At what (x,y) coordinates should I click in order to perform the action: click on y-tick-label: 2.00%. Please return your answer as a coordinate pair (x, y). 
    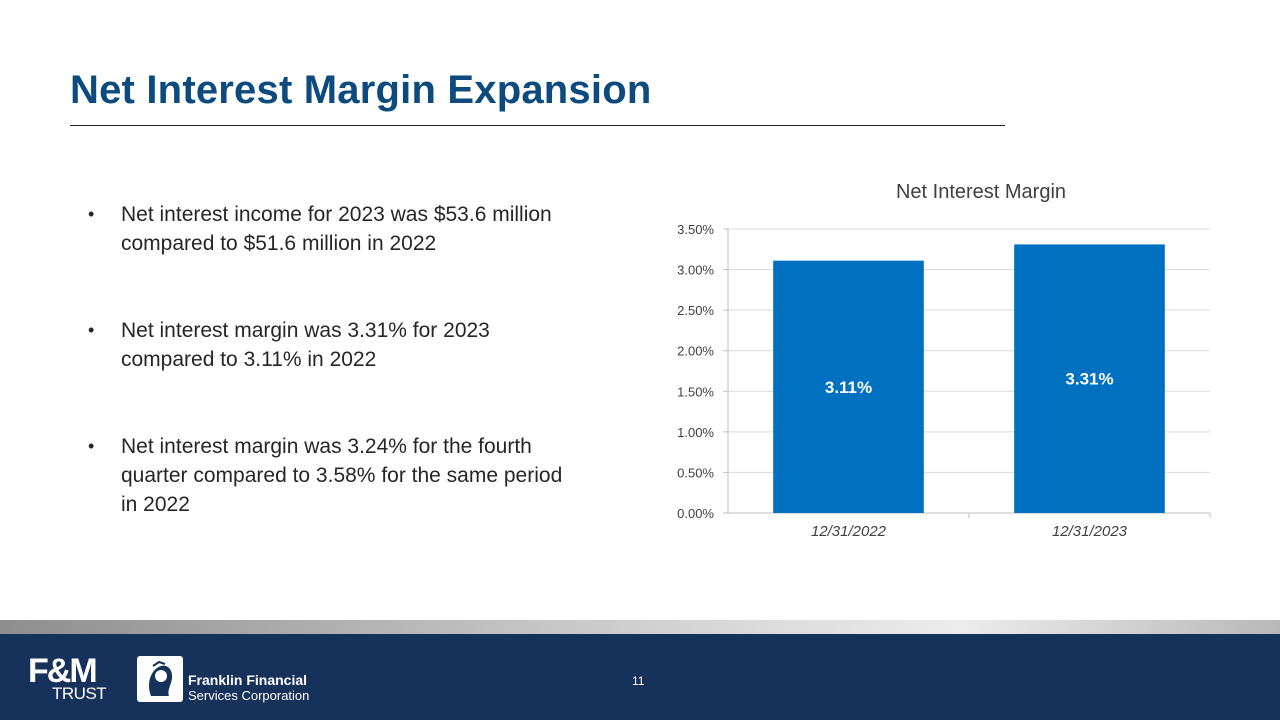
    Looking at the image, I should click on (695, 351).